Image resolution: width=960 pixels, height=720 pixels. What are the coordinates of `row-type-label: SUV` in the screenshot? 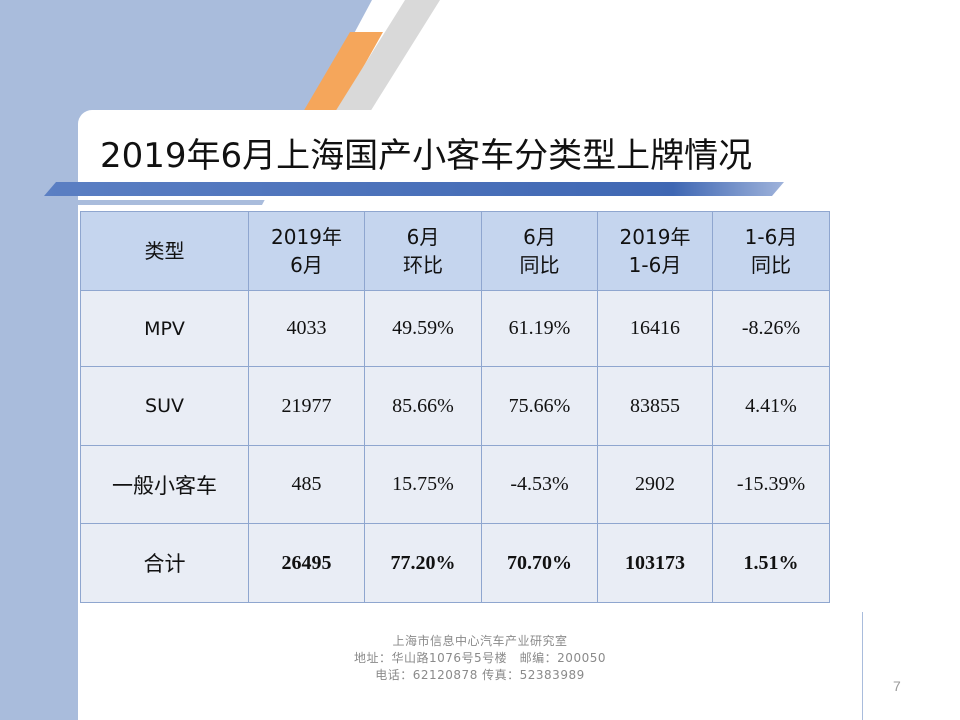 It's located at (164, 406).